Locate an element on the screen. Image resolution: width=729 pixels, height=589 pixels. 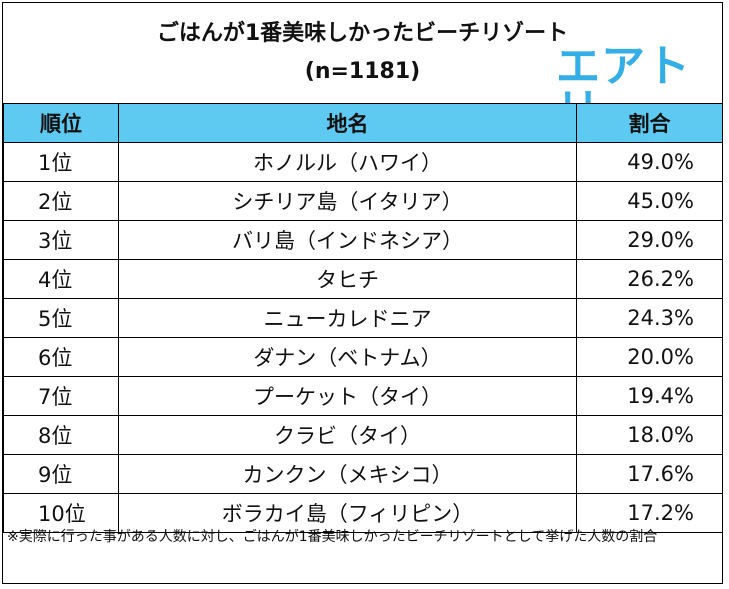
column-header-share: 割合 is located at coordinates (649, 123).